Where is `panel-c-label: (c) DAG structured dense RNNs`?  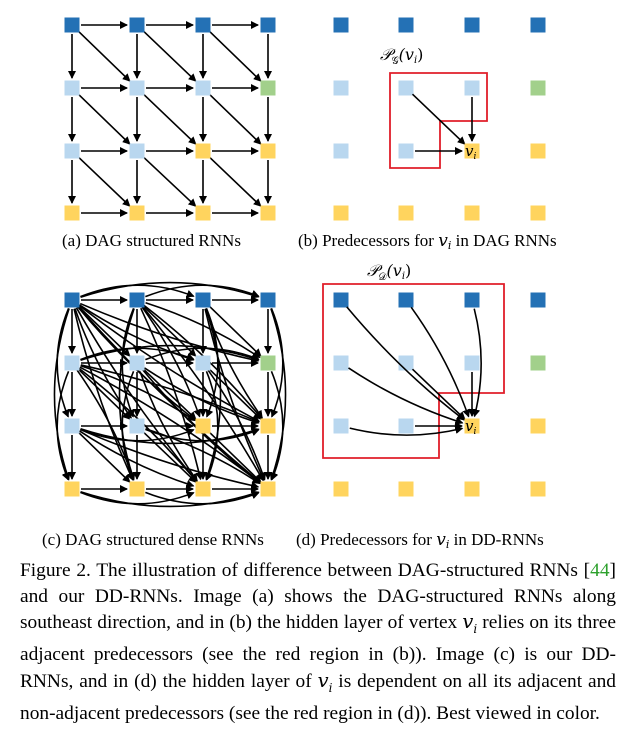
panel-c-label: (c) DAG structured dense RNNs is located at coordinates (153, 539).